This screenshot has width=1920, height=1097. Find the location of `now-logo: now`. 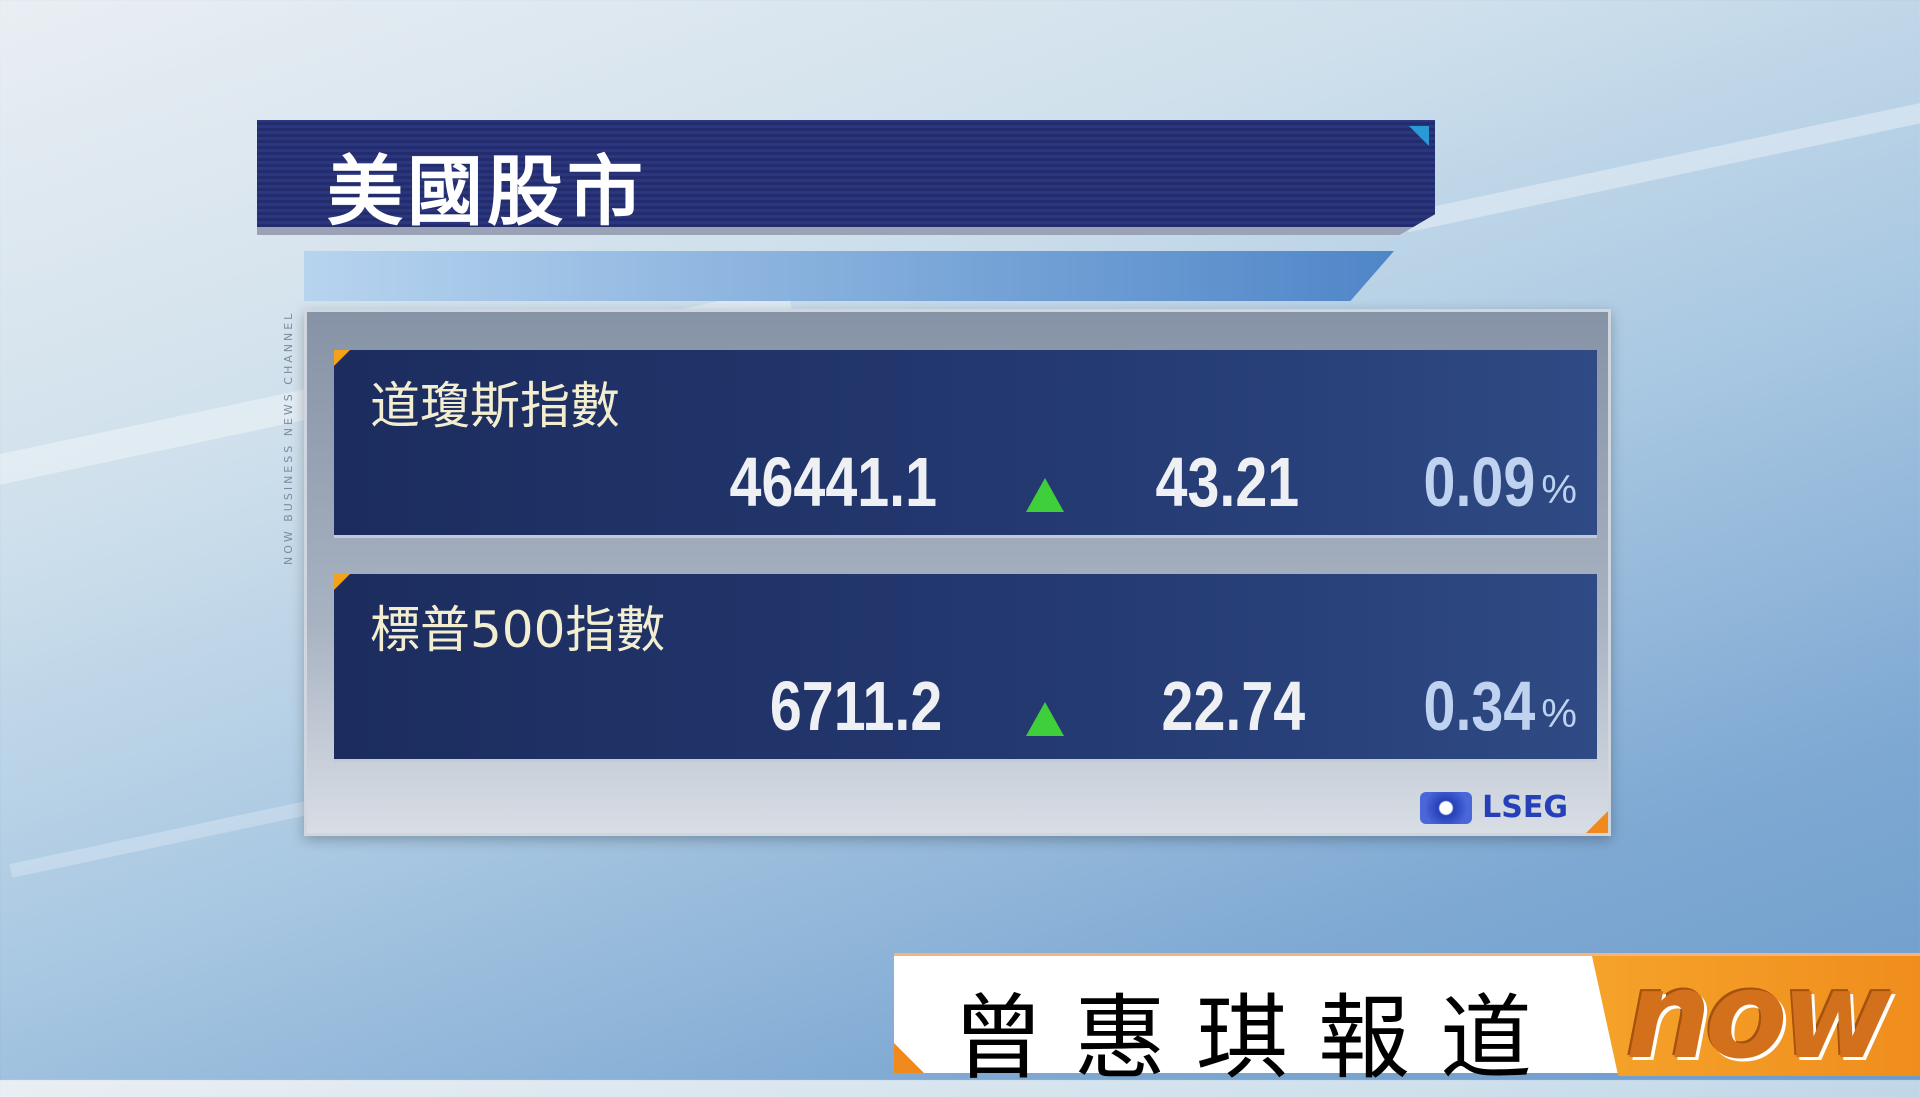

now-logo: now is located at coordinates (1756, 1016).